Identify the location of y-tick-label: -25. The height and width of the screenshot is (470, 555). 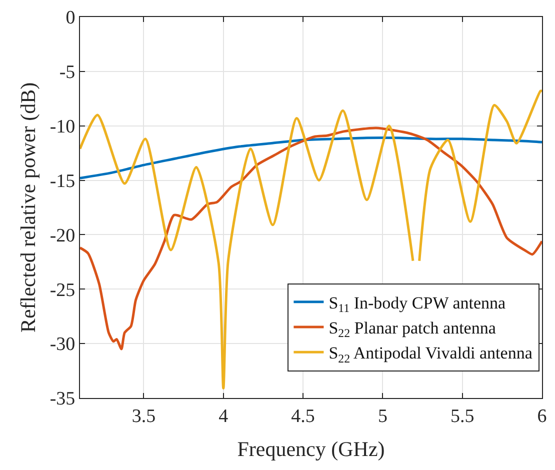
(63, 290).